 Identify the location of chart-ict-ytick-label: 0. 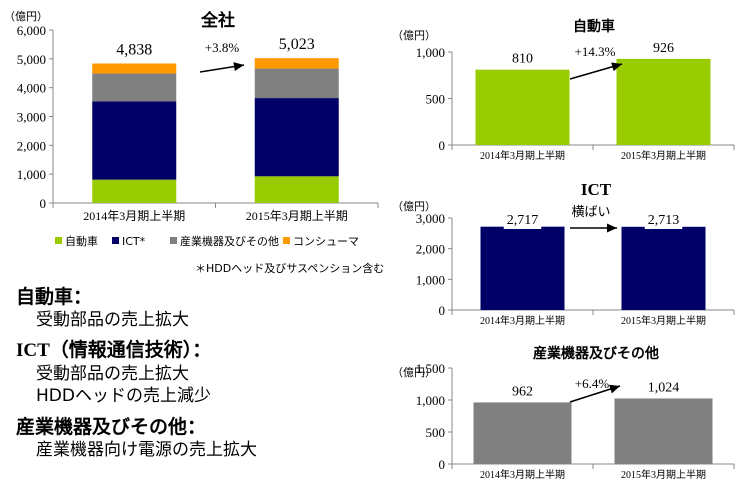
(442, 310).